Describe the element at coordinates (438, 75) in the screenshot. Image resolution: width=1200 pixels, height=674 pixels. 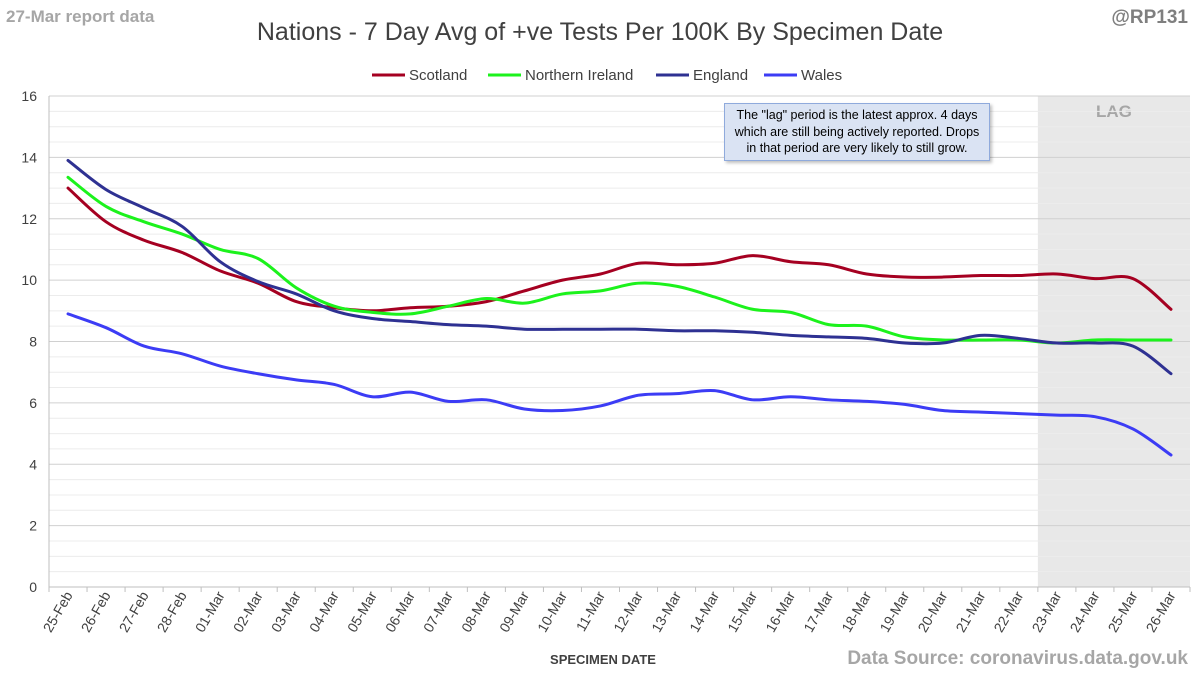
I see `legend-label-scotland: Scotland` at that location.